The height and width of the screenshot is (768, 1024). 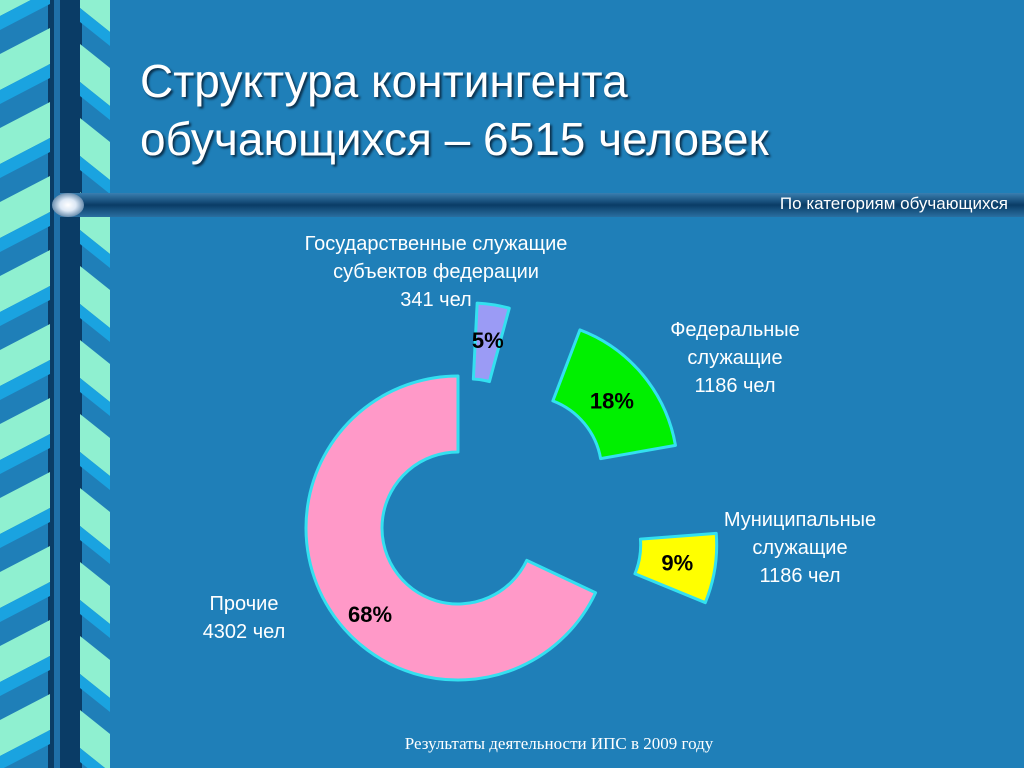 I want to click on slice-percent-label: 5%, so click(x=488, y=340).